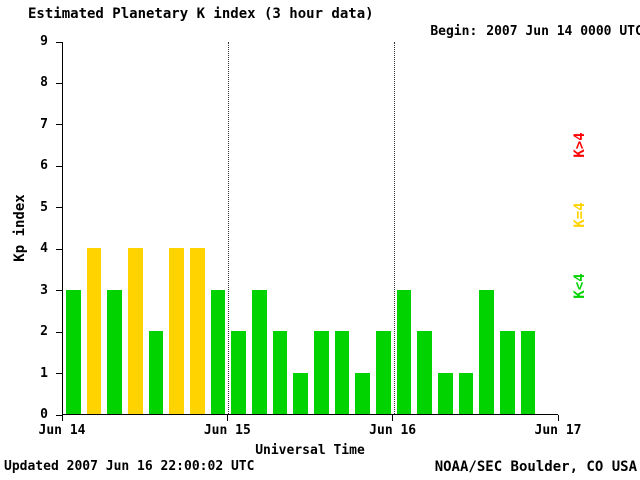  I want to click on y-tick-label: 8, so click(44, 83).